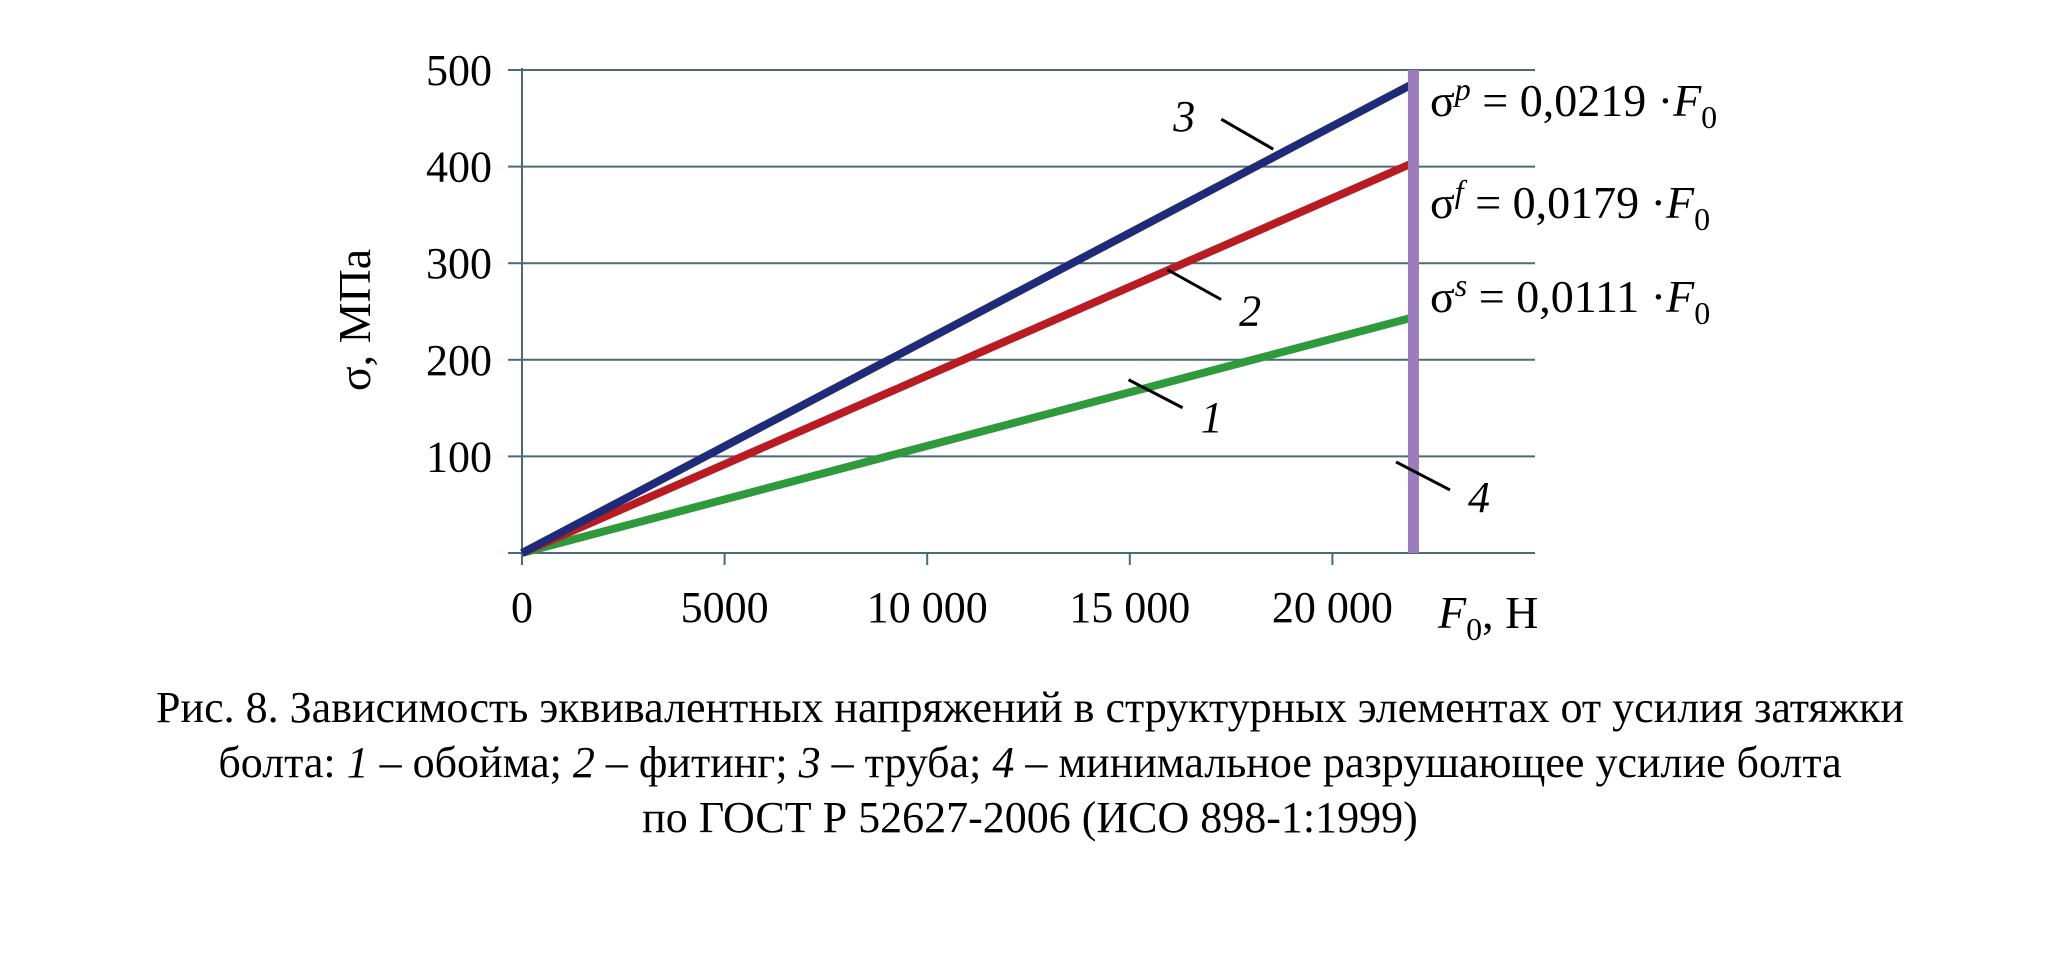  What do you see at coordinates (906, 762) in the screenshot?
I see `caption-part: – труба;` at bounding box center [906, 762].